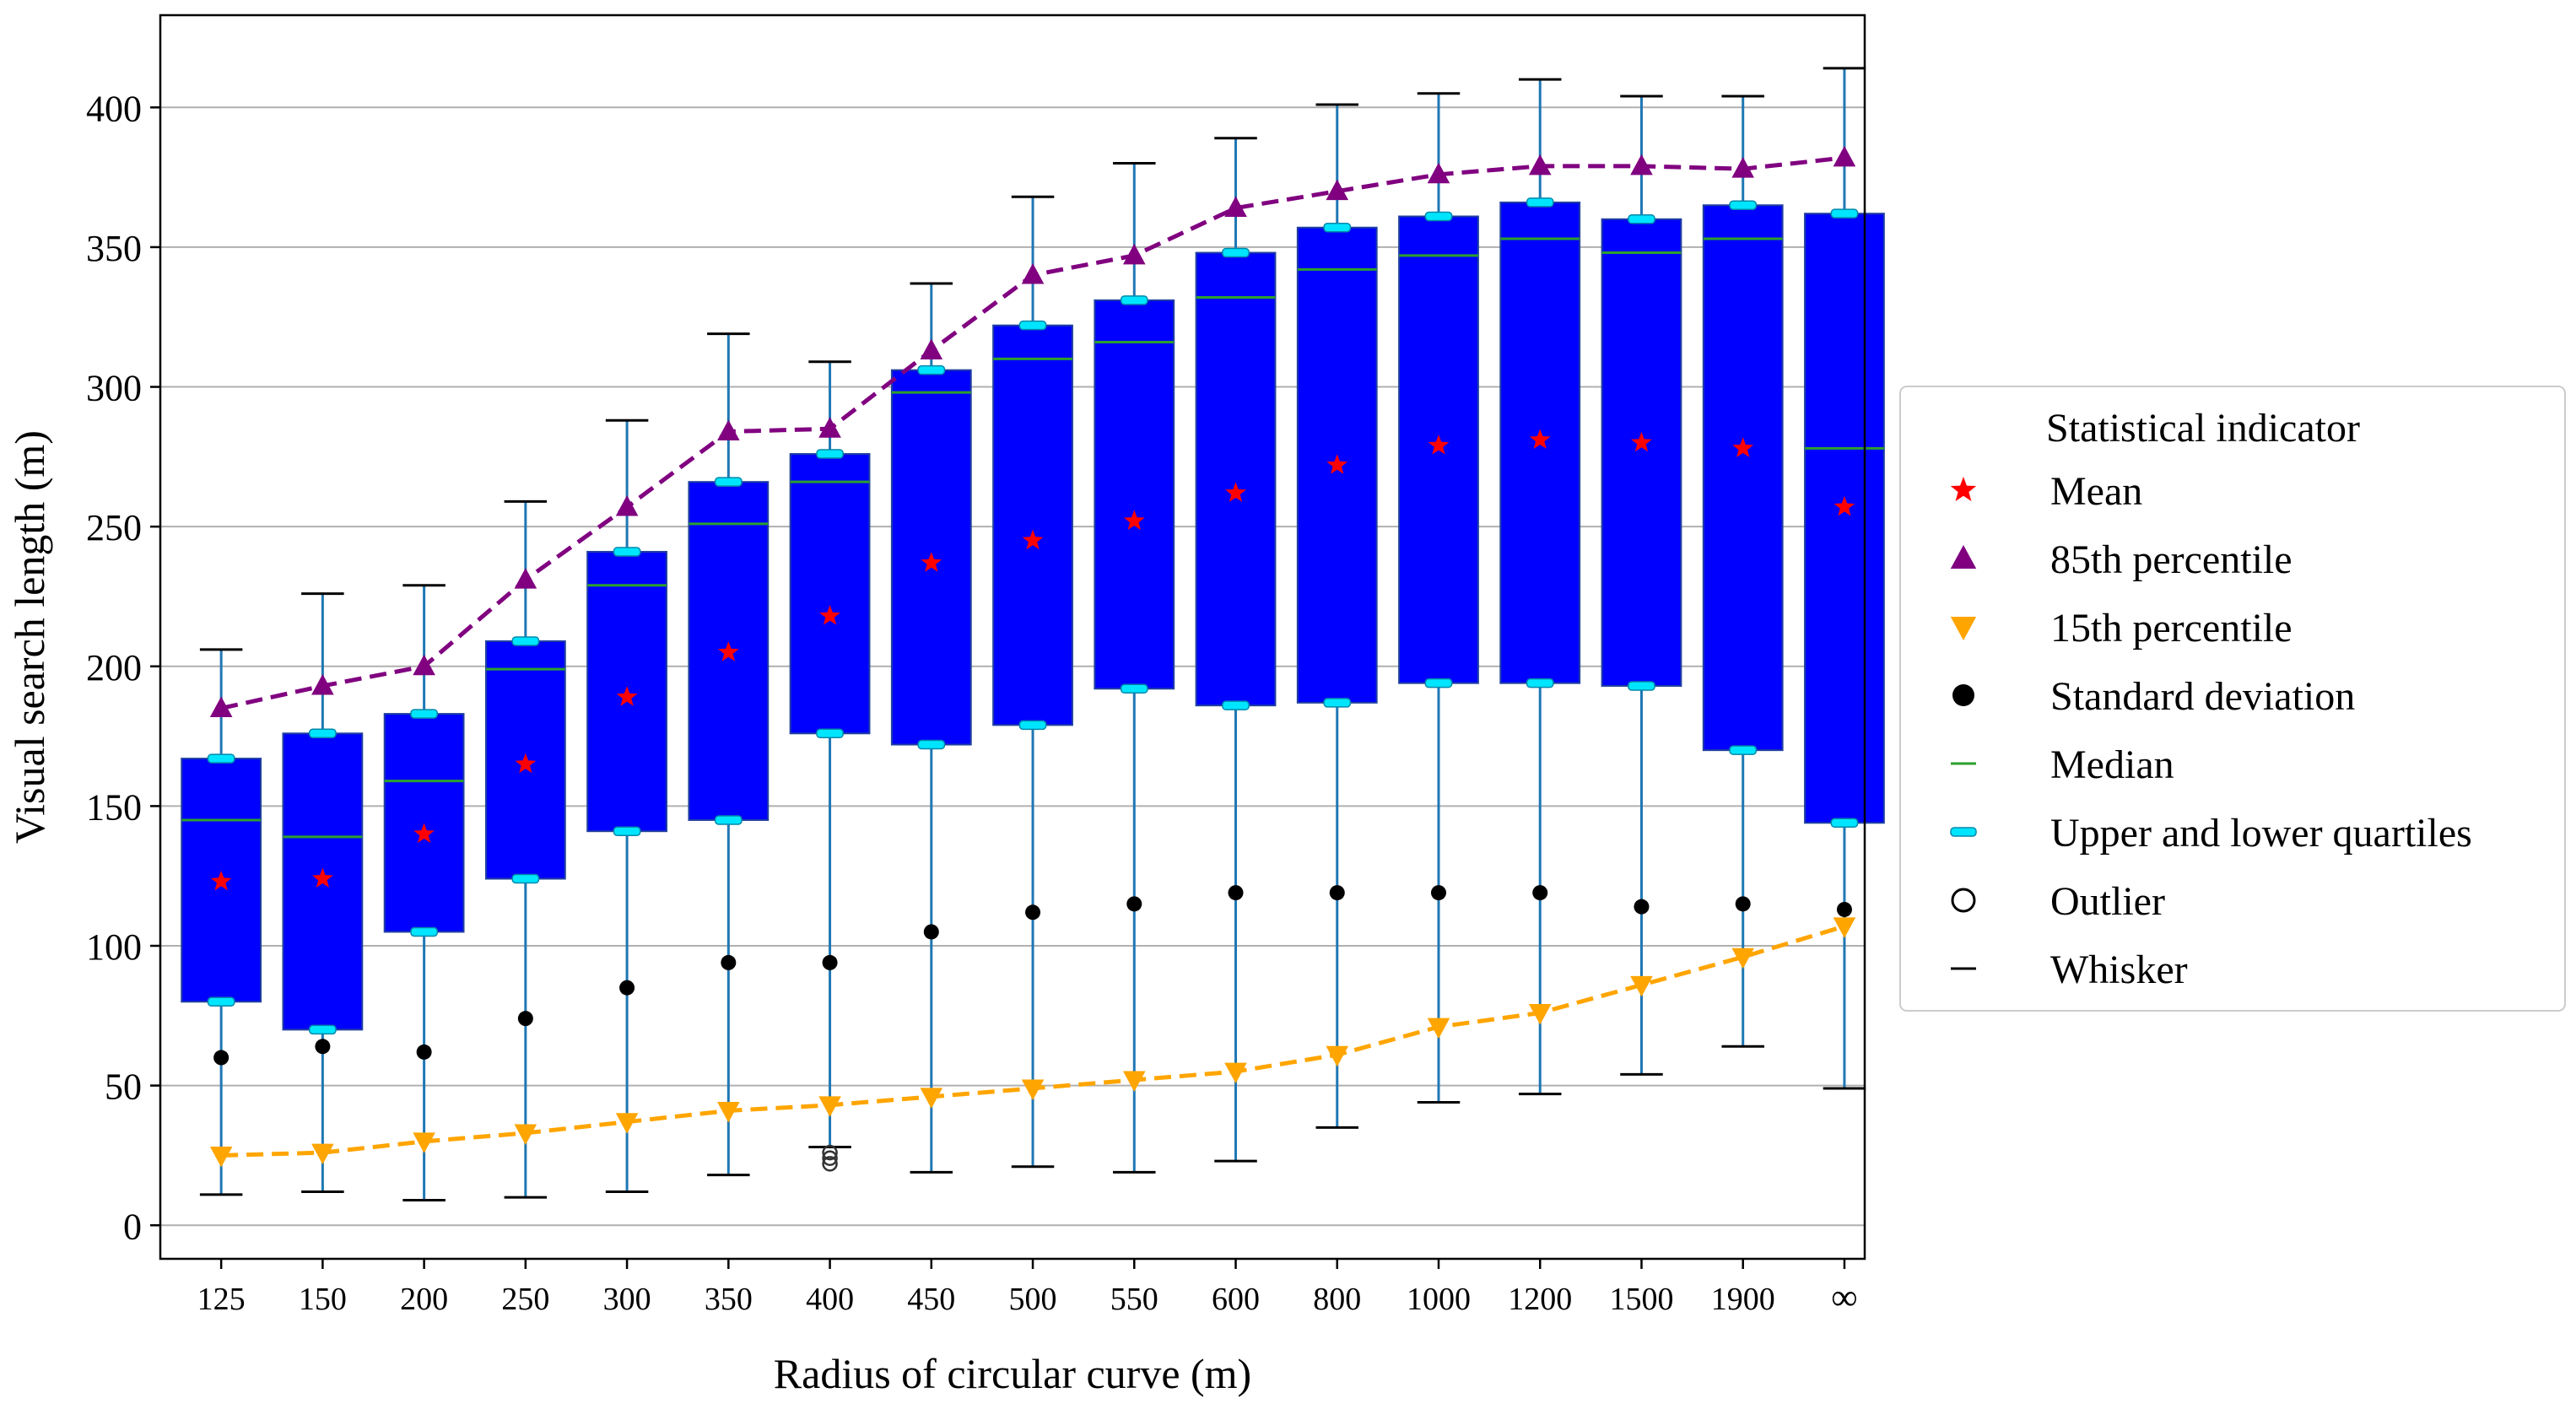  I want to click on x-tick-label: 450, so click(931, 1299).